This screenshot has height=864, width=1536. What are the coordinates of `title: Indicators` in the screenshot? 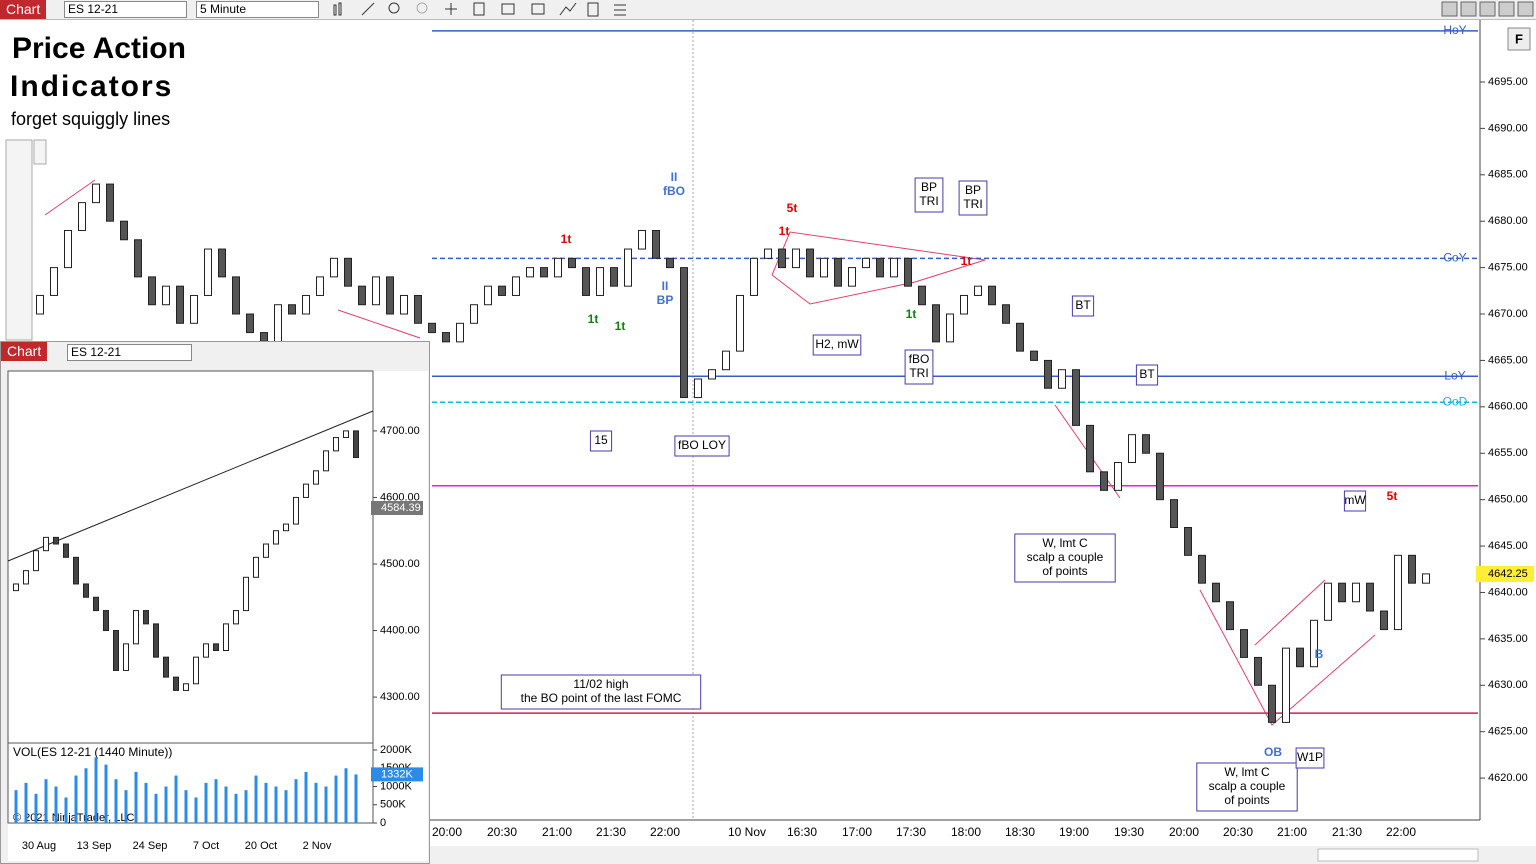 It's located at (91, 86).